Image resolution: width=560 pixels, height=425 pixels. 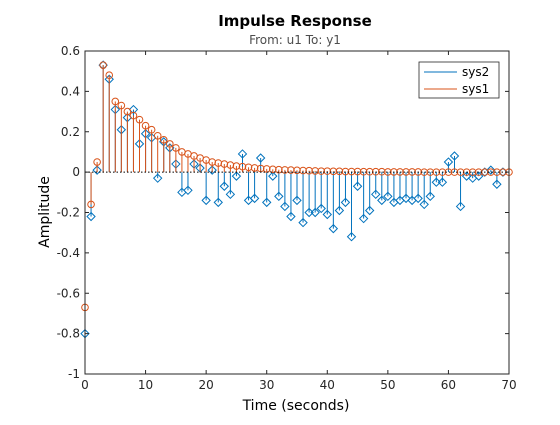 I want to click on x-tick-label: 40, so click(x=327, y=385).